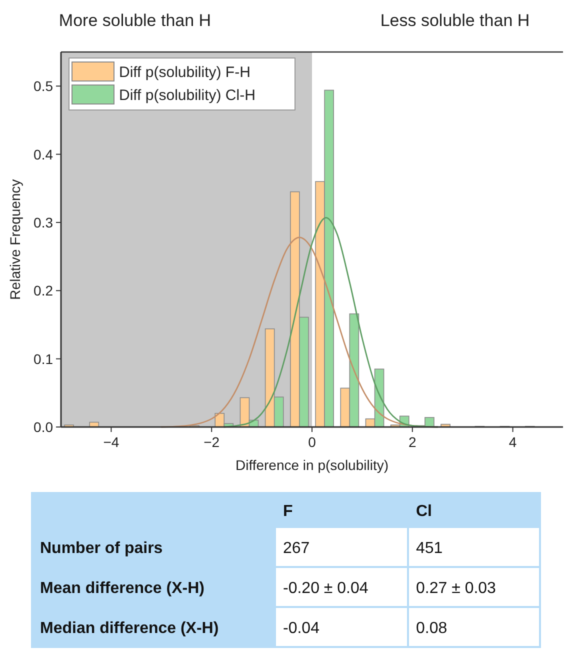 The height and width of the screenshot is (651, 564). Describe the element at coordinates (15, 239) in the screenshot. I see `y-axis-title: Relative Frequency` at that location.